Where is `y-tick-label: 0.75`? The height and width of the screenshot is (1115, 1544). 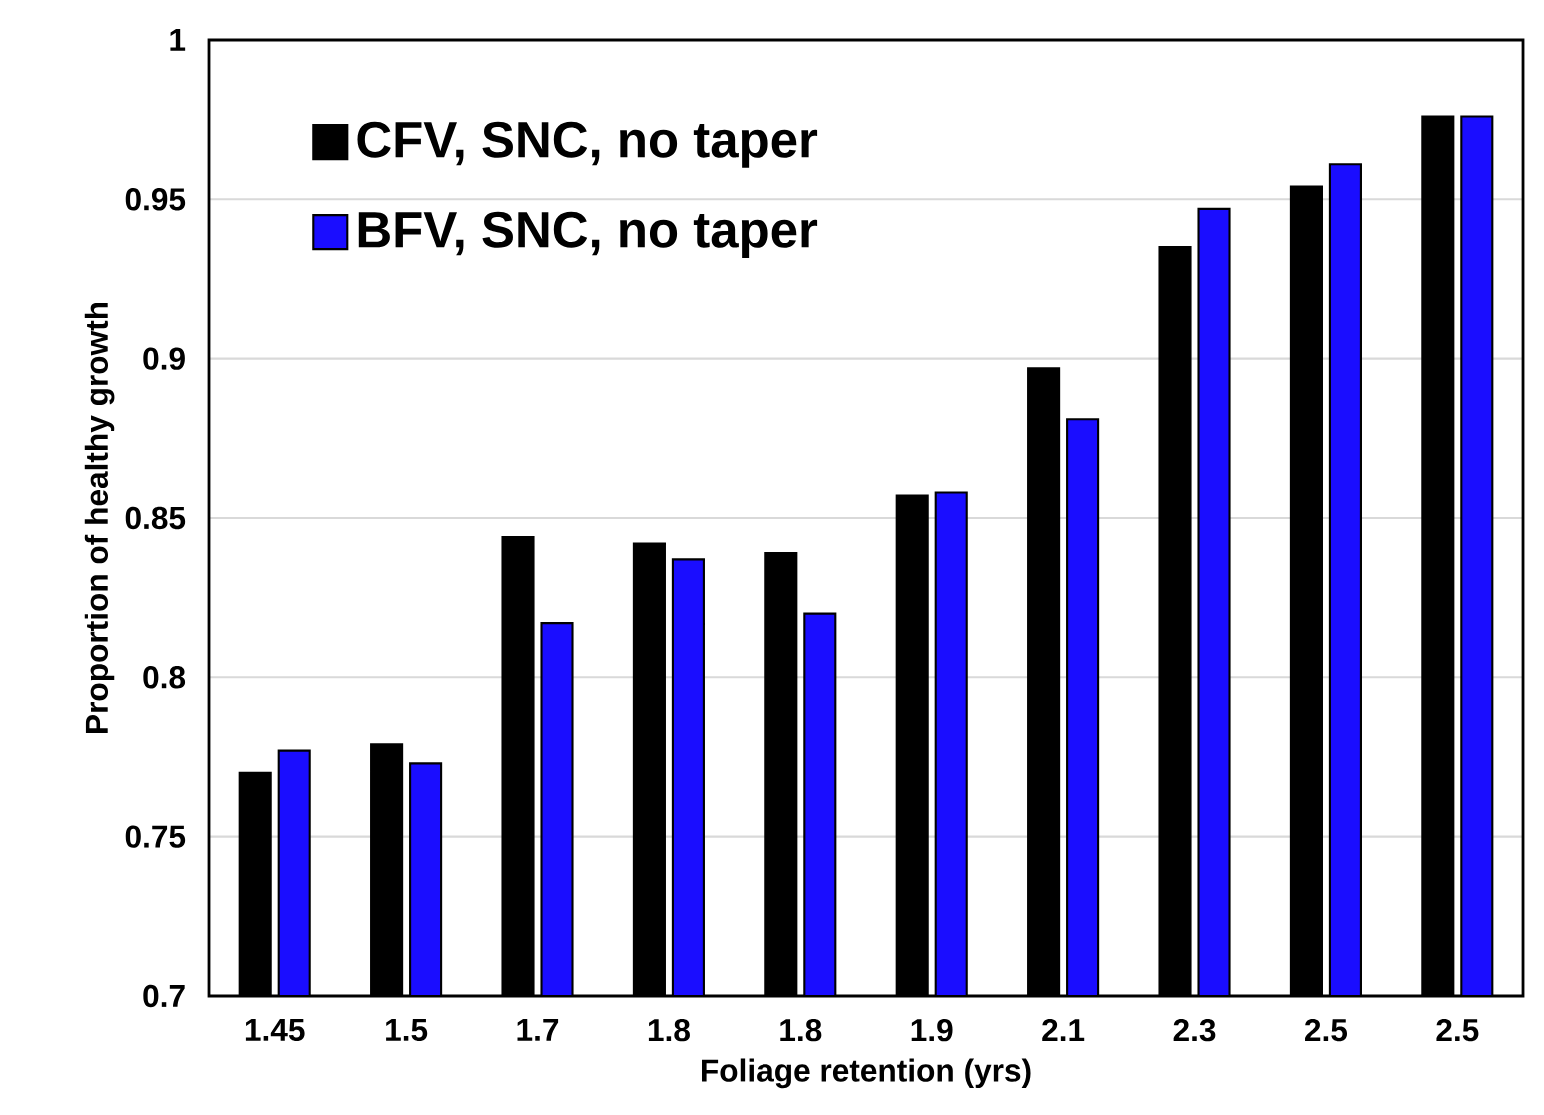
y-tick-label: 0.75 is located at coordinates (155, 836).